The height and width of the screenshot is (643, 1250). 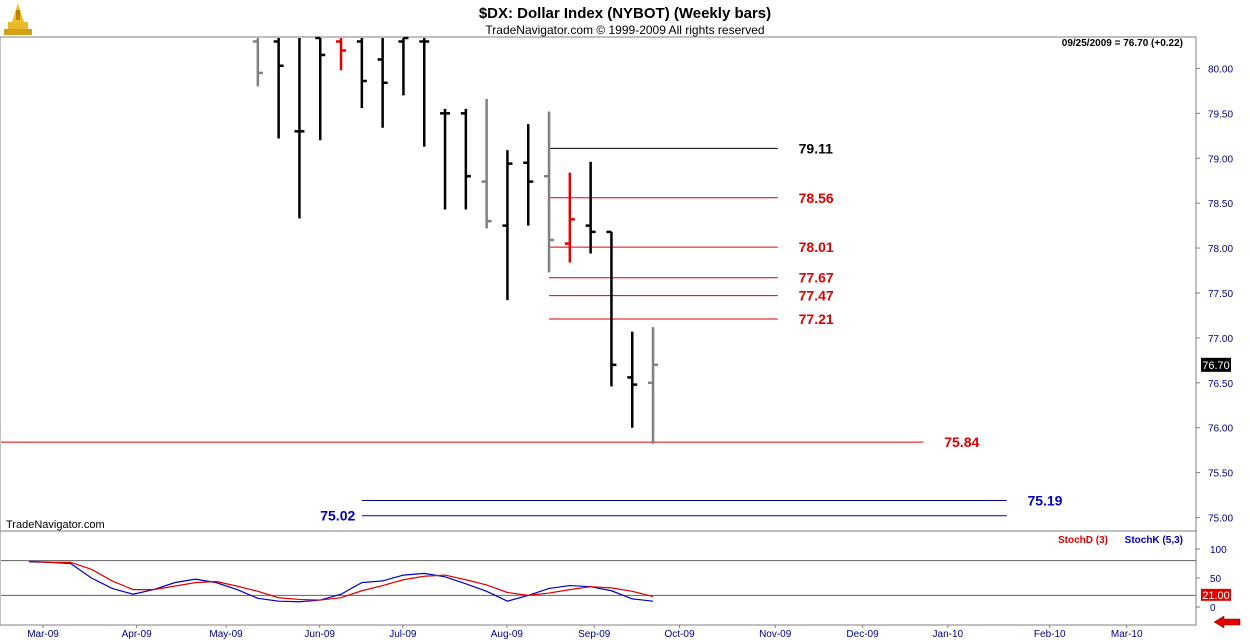 I want to click on price-level-label: 77.67, so click(x=816, y=278).